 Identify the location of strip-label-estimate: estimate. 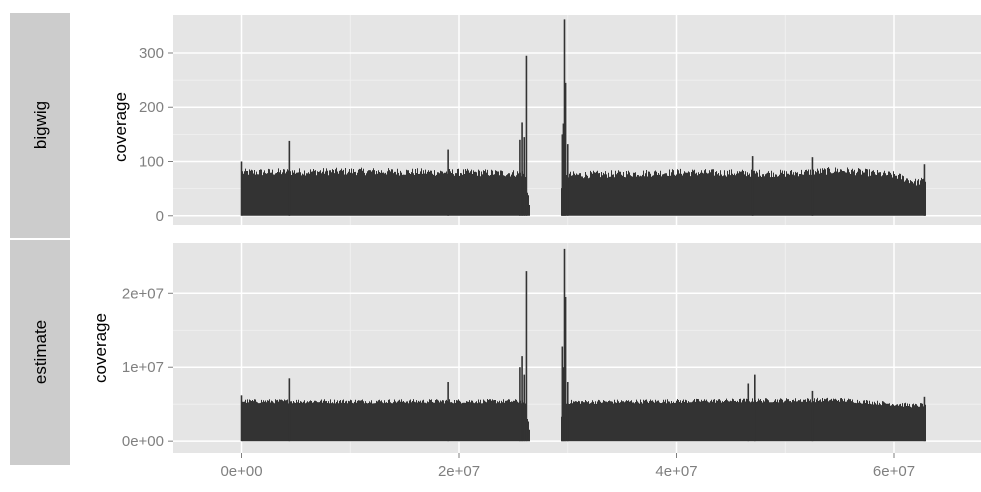
(40, 352).